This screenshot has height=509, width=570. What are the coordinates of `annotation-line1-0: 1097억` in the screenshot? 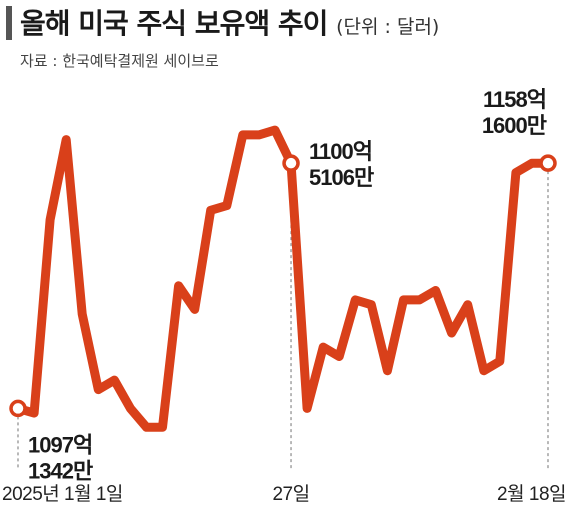 It's located at (60, 444).